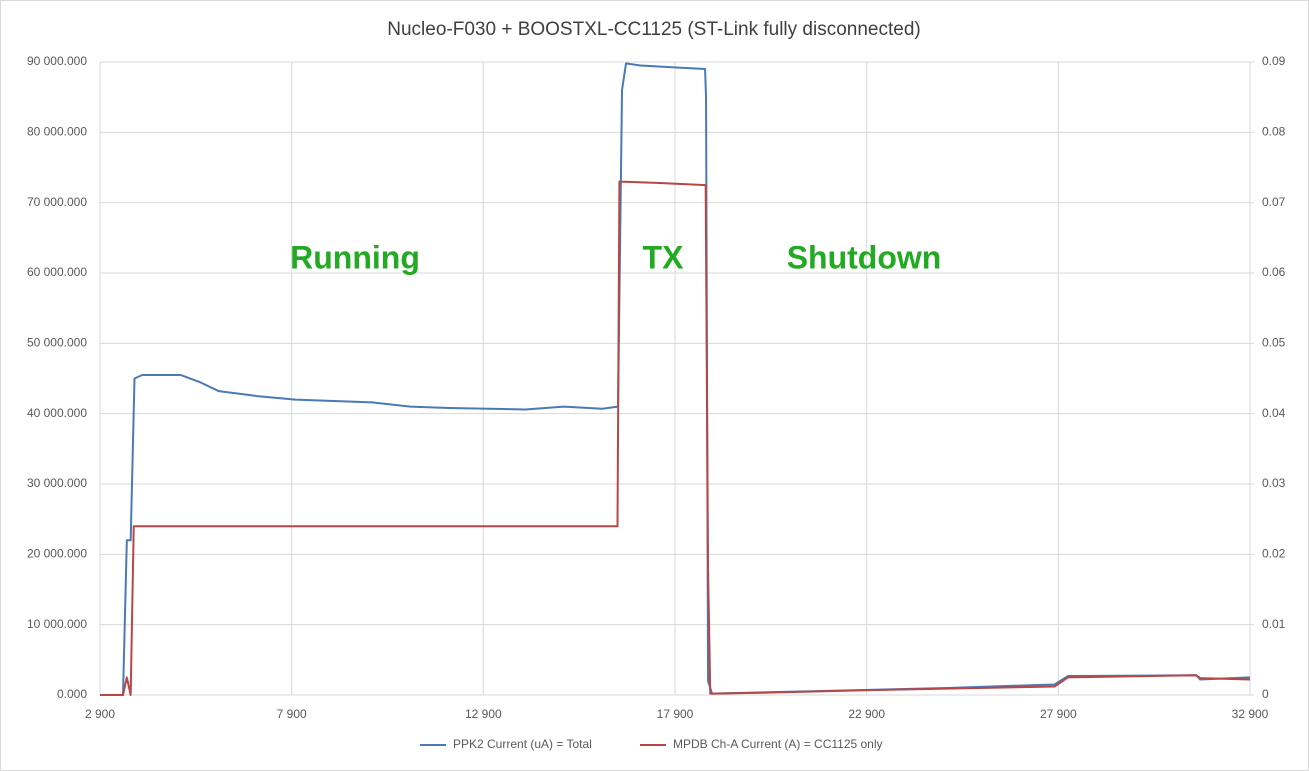 The image size is (1309, 771). Describe the element at coordinates (1274, 554) in the screenshot. I see `y2-tick-label: 0.02` at that location.